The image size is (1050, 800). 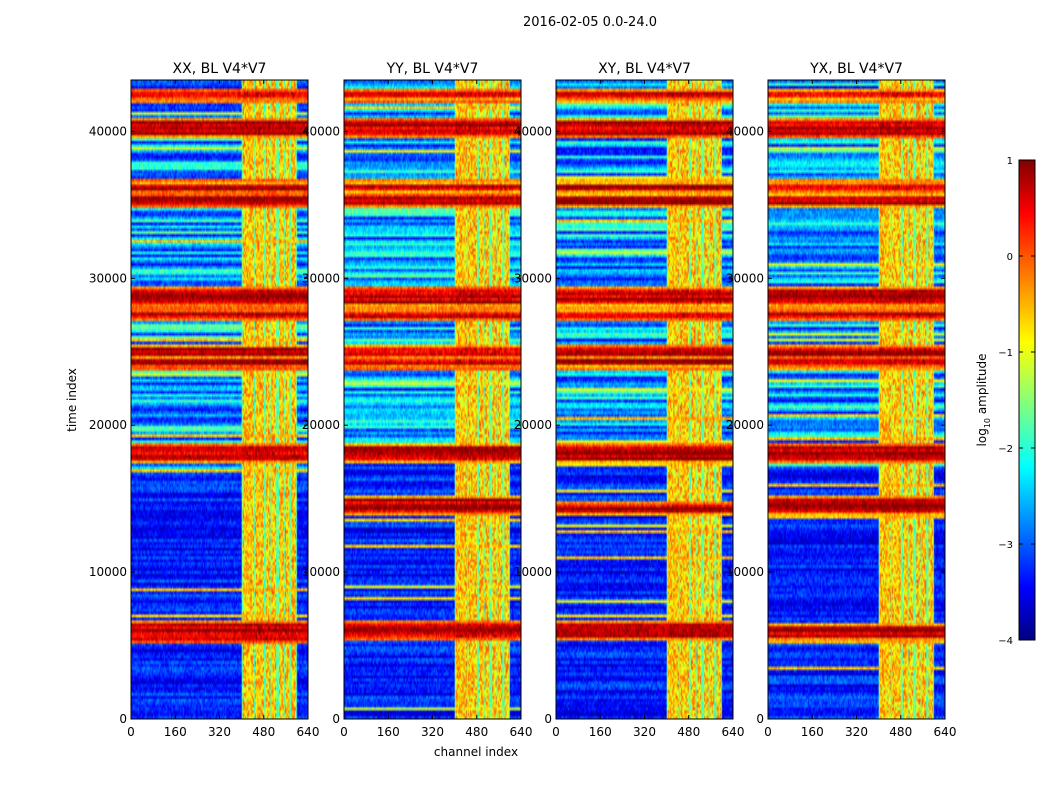 I want to click on colorbar-label: log10 amplitude, so click(x=983, y=400).